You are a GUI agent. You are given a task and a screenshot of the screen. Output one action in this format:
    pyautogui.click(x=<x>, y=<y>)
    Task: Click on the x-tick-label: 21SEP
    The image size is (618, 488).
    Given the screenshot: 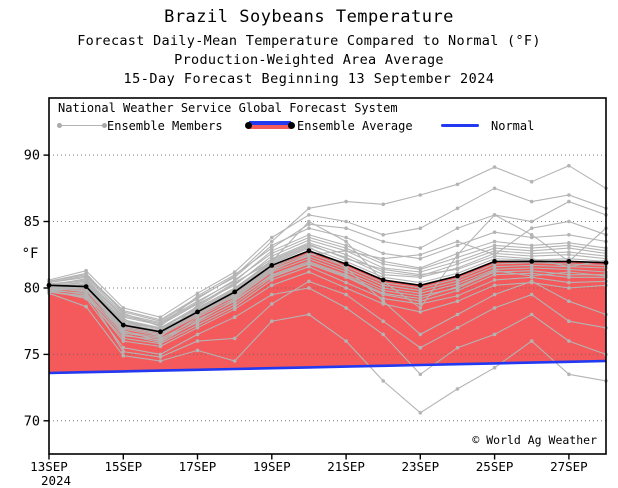 What is the action you would take?
    pyautogui.click(x=346, y=466)
    